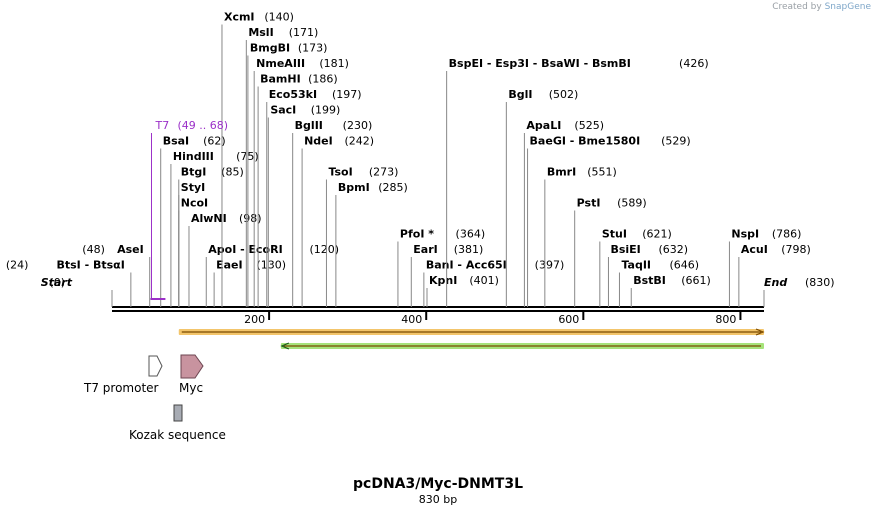  What do you see at coordinates (469, 249) in the screenshot?
I see `enzyme-pos-eari: (381)` at bounding box center [469, 249].